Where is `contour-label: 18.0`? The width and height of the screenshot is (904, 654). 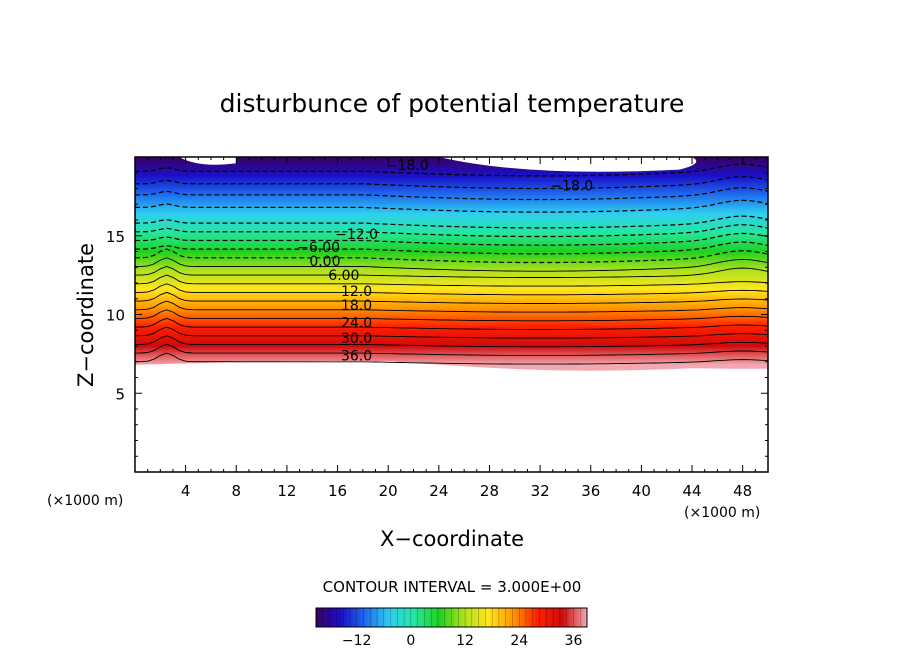 contour-label: 18.0 is located at coordinates (356, 306).